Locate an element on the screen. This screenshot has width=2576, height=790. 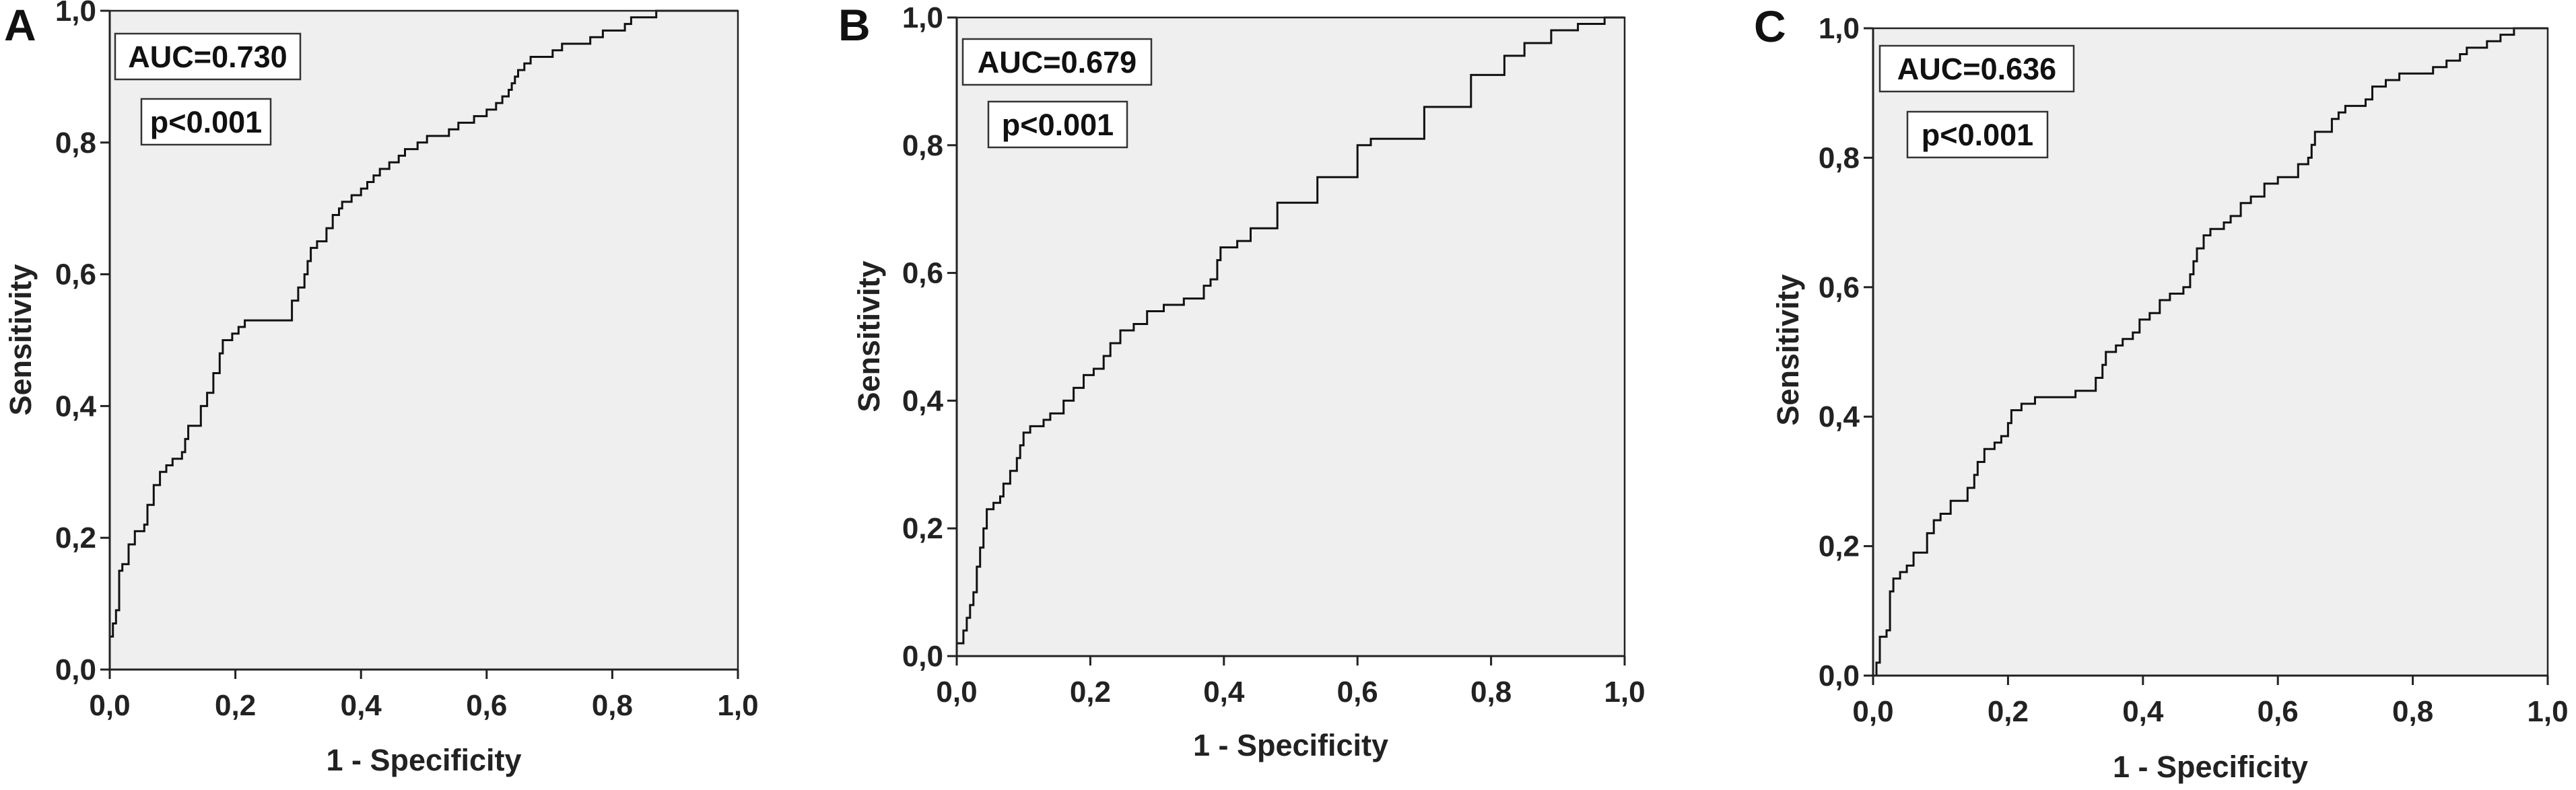
panel-letter: C is located at coordinates (1770, 26).